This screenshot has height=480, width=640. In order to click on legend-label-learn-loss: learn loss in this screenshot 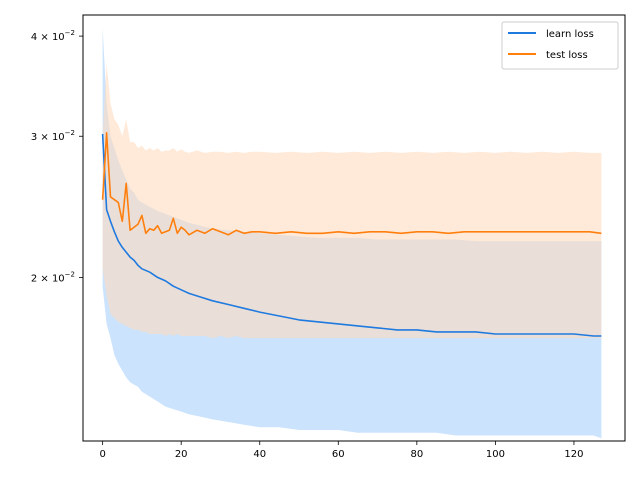, I will do `click(570, 34)`.